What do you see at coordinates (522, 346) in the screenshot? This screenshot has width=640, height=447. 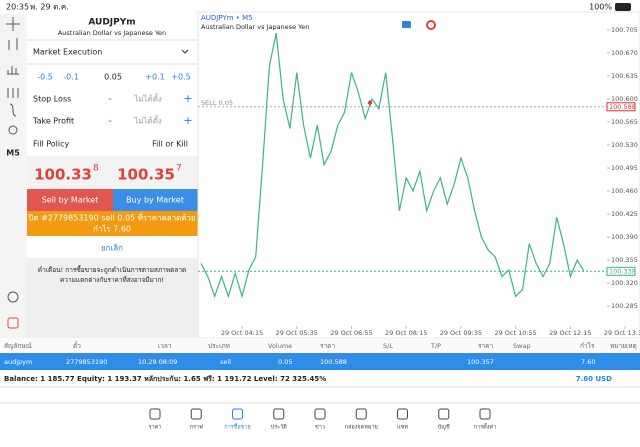 I see `column-header: Swap` at bounding box center [522, 346].